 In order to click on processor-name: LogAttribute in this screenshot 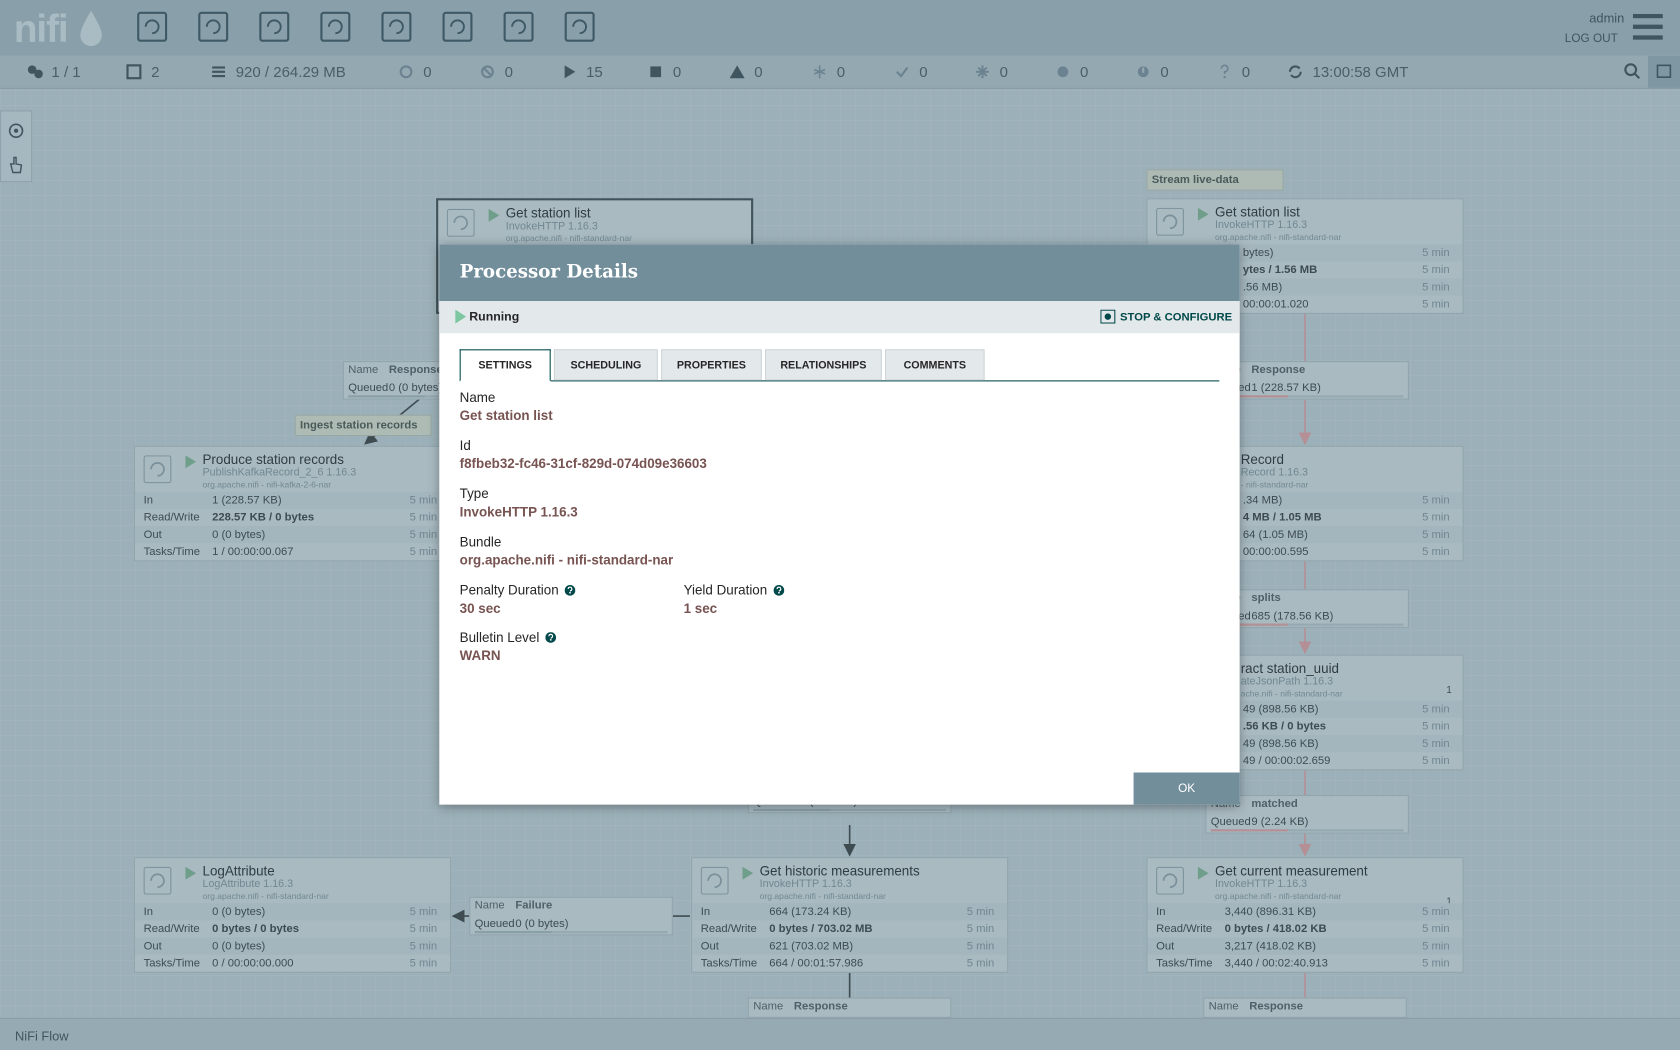, I will do `click(238, 871)`.